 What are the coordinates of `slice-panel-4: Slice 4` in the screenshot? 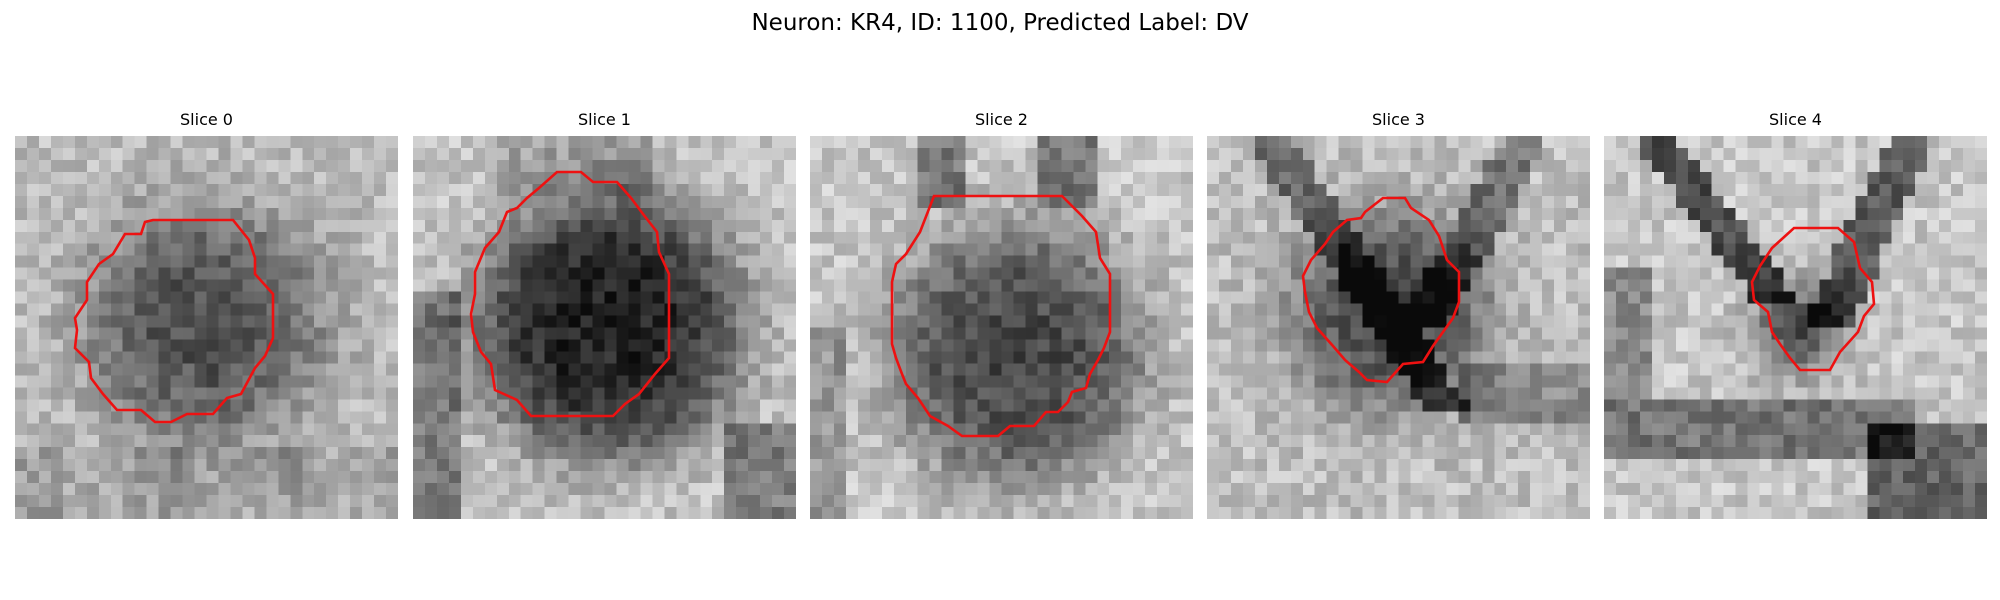 It's located at (1795, 314).